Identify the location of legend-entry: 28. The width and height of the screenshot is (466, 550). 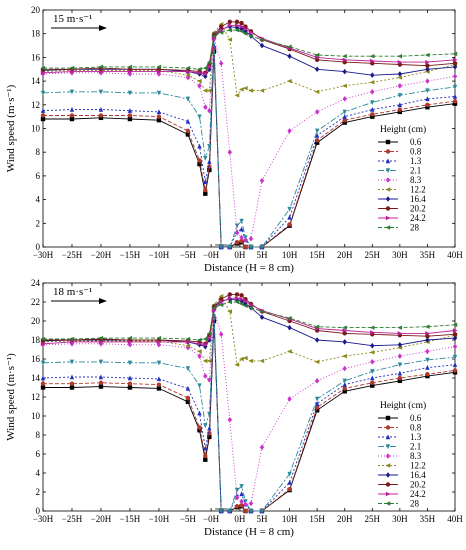
(415, 228).